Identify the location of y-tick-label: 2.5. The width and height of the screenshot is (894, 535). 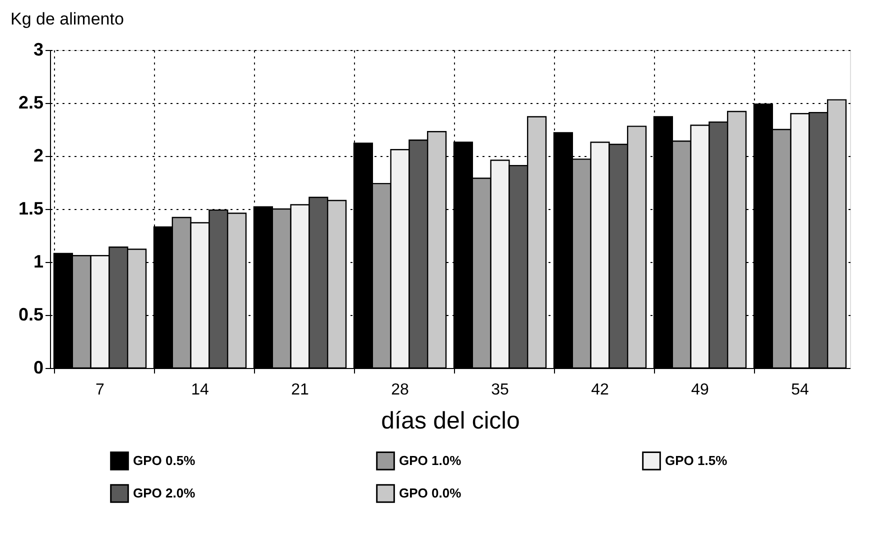
(31, 102).